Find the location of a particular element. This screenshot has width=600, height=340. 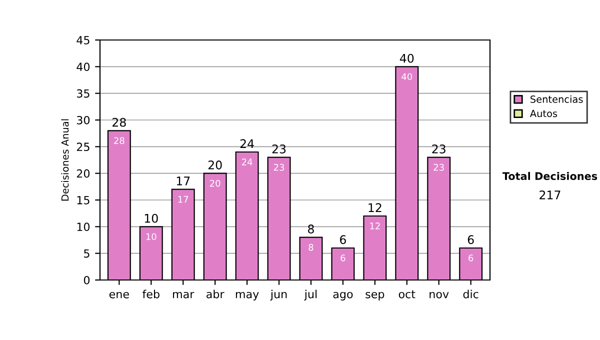

y-tick-label: 15 is located at coordinates (83, 200).